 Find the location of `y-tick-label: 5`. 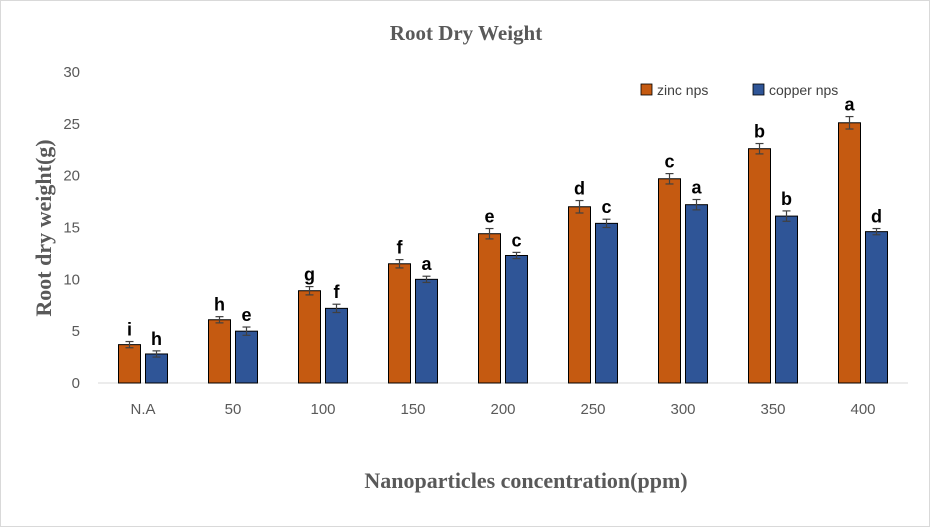

y-tick-label: 5 is located at coordinates (76, 331).